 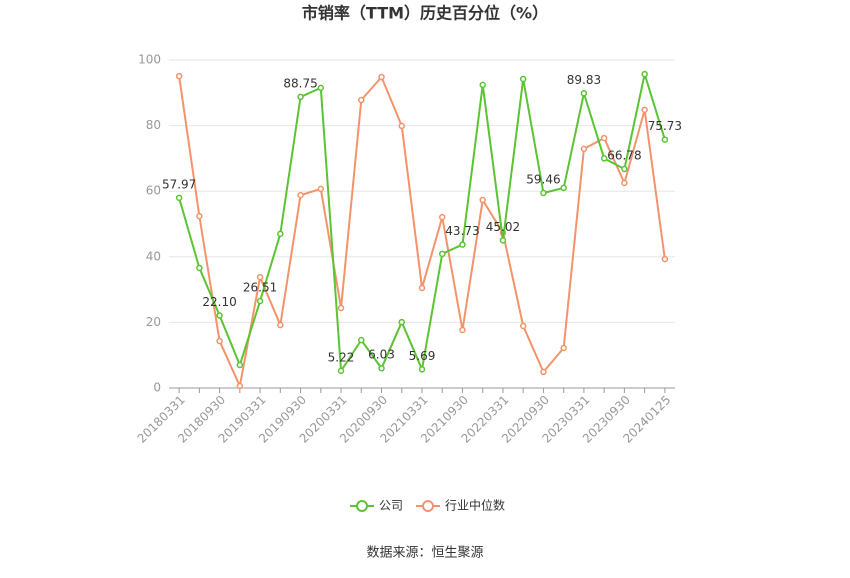 What do you see at coordinates (475, 505) in the screenshot?
I see `legend-label: 行业中位数` at bounding box center [475, 505].